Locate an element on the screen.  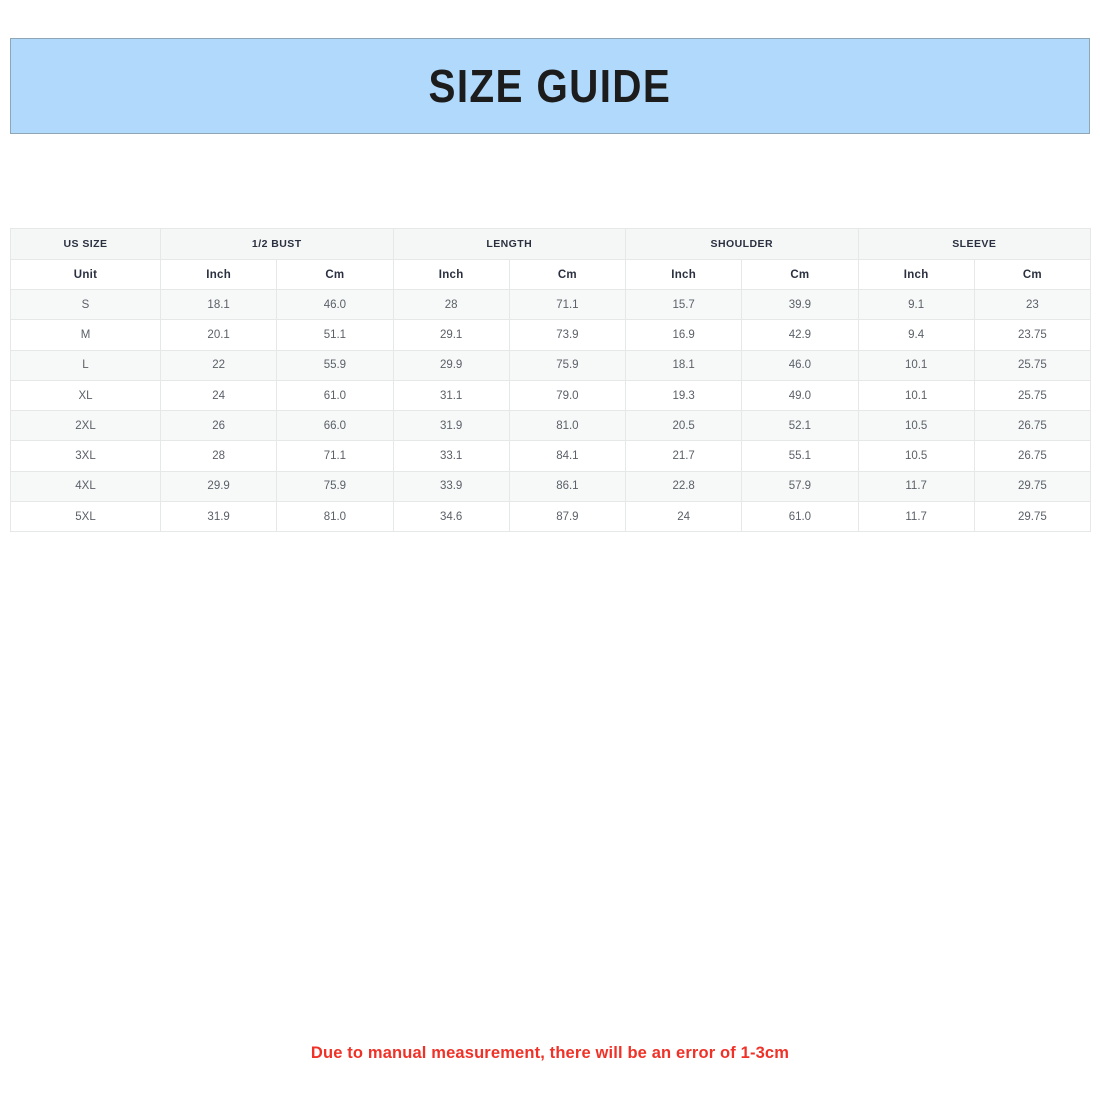
cell-size: S is located at coordinates (85, 304).